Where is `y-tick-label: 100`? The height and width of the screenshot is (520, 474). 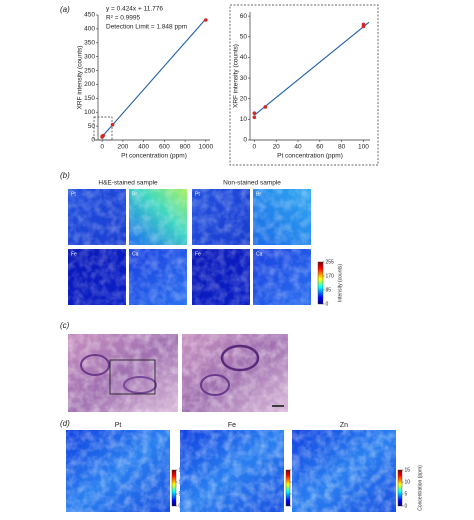
y-tick-label: 100 is located at coordinates (89, 112).